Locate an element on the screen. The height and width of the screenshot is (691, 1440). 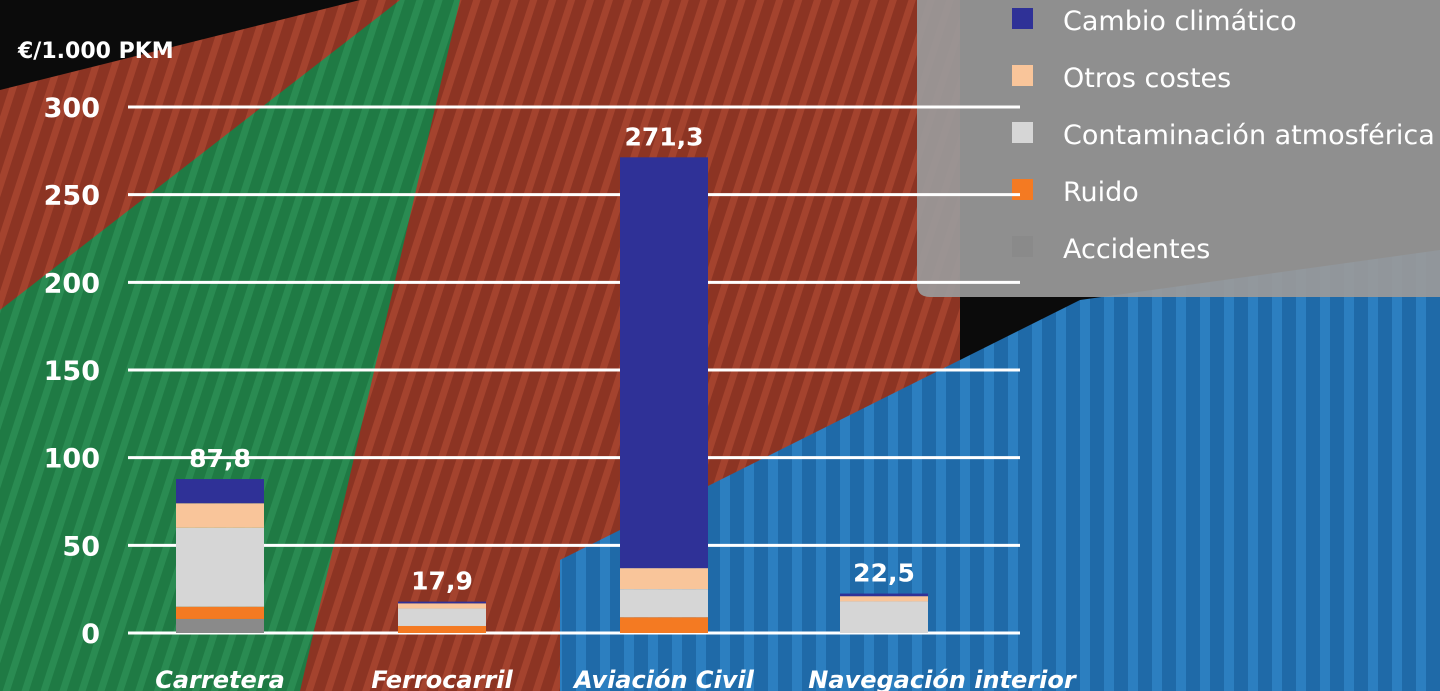
category-label: Aviación Civil is located at coordinates (663, 678).